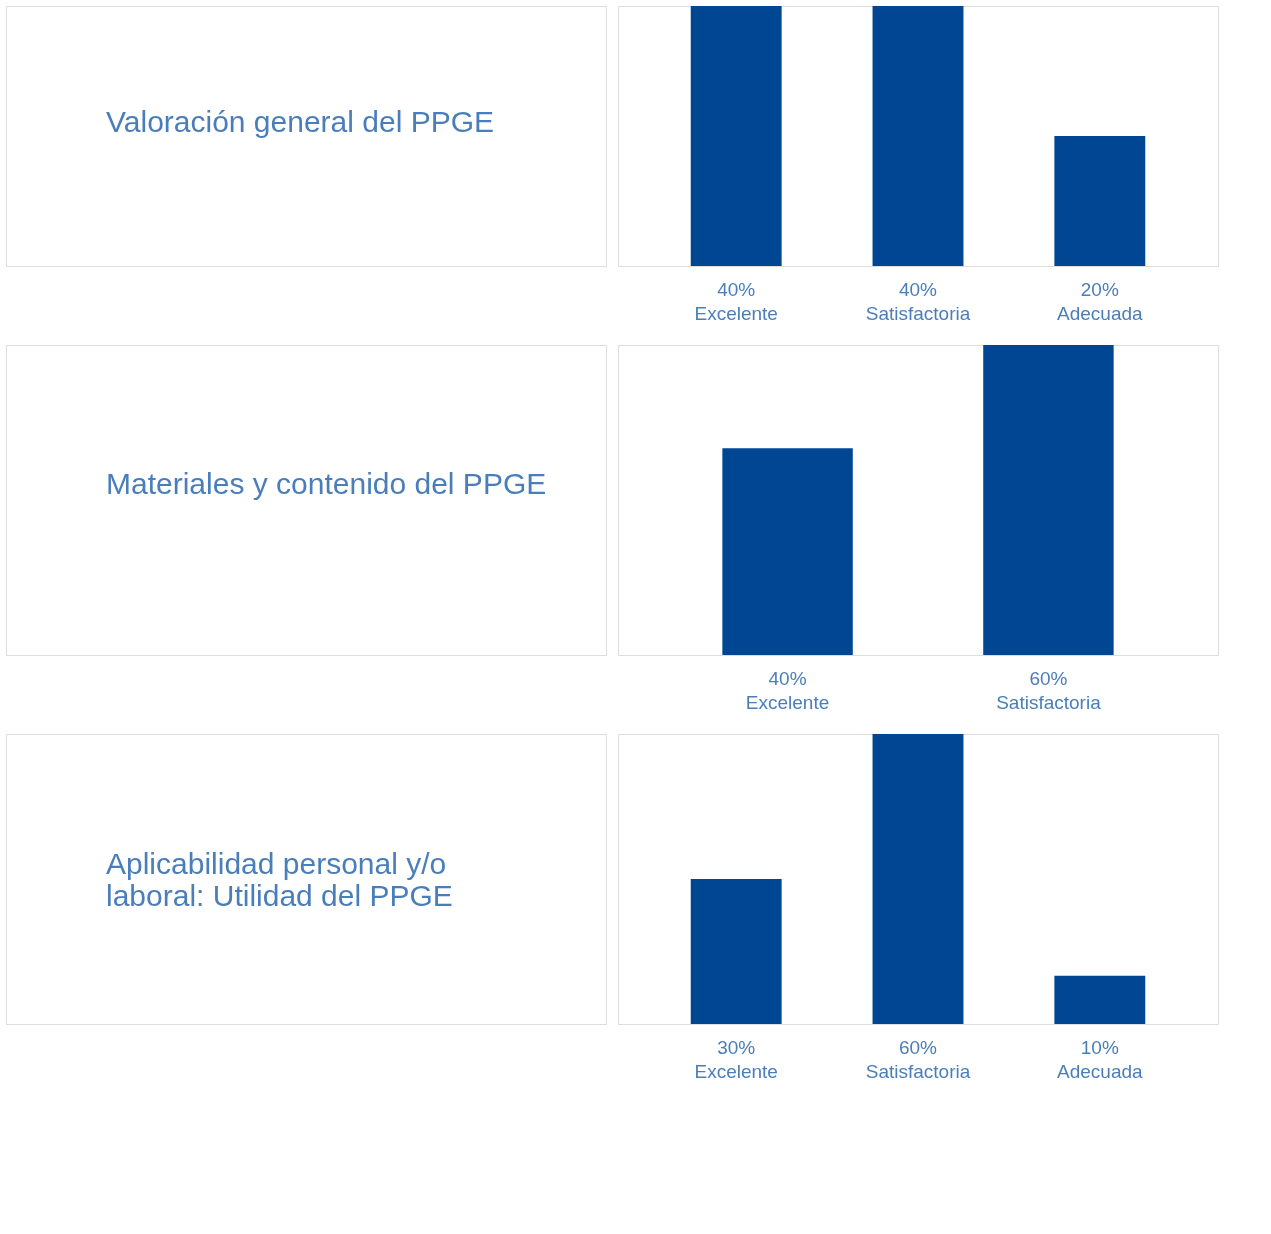 The height and width of the screenshot is (1234, 1271). What do you see at coordinates (300, 121) in the screenshot?
I see `text: Valoración general del PPGE` at bounding box center [300, 121].